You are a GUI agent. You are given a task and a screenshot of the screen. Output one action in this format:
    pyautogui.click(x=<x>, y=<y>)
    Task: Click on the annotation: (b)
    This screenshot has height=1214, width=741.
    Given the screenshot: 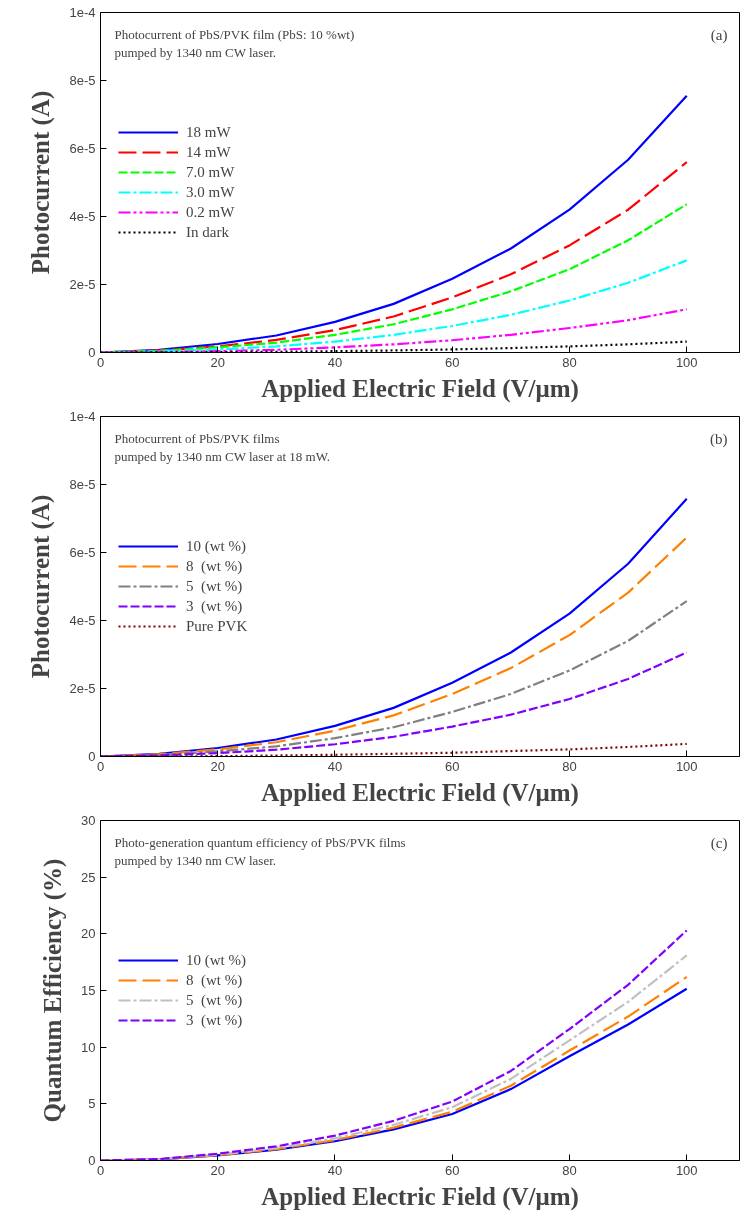 What is the action you would take?
    pyautogui.click(x=719, y=439)
    